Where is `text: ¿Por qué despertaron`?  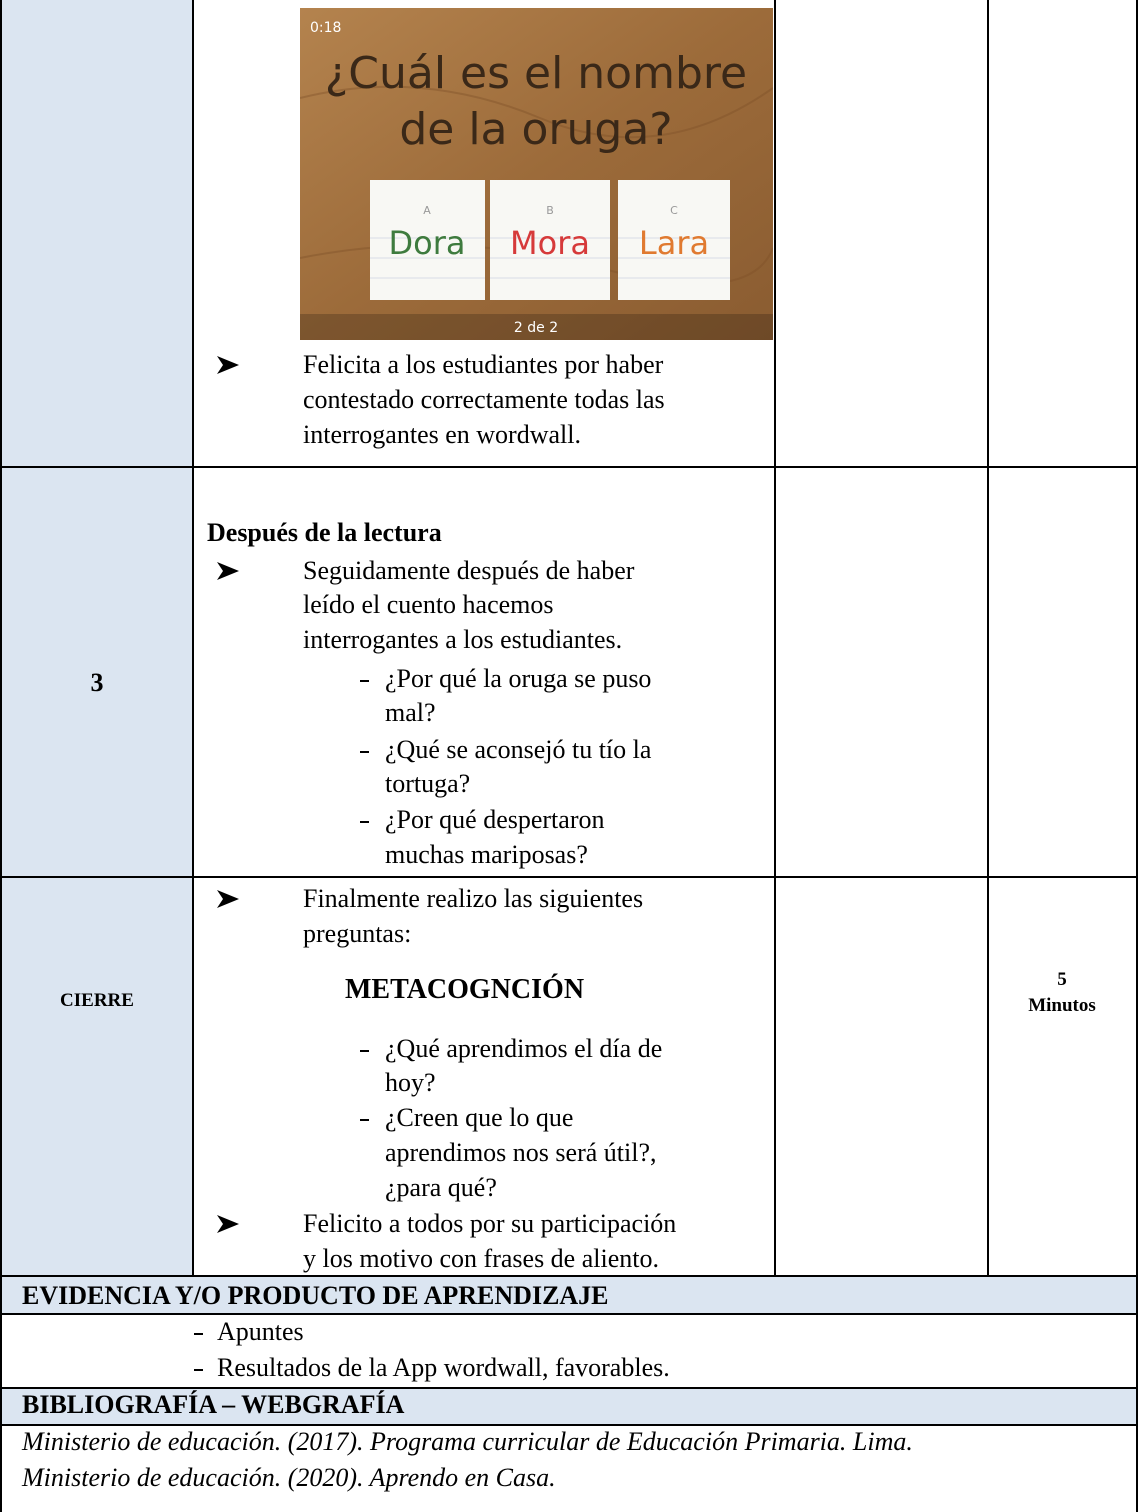 text: ¿Por qué despertaron is located at coordinates (495, 819).